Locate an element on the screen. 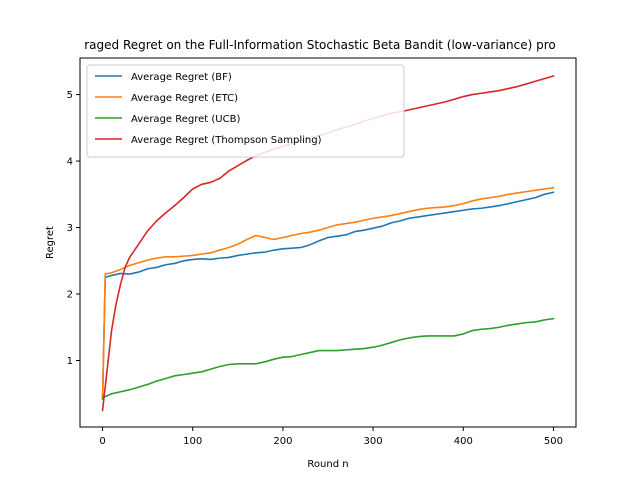 The height and width of the screenshot is (480, 640). x-tick-label-2: 200 is located at coordinates (282, 441).